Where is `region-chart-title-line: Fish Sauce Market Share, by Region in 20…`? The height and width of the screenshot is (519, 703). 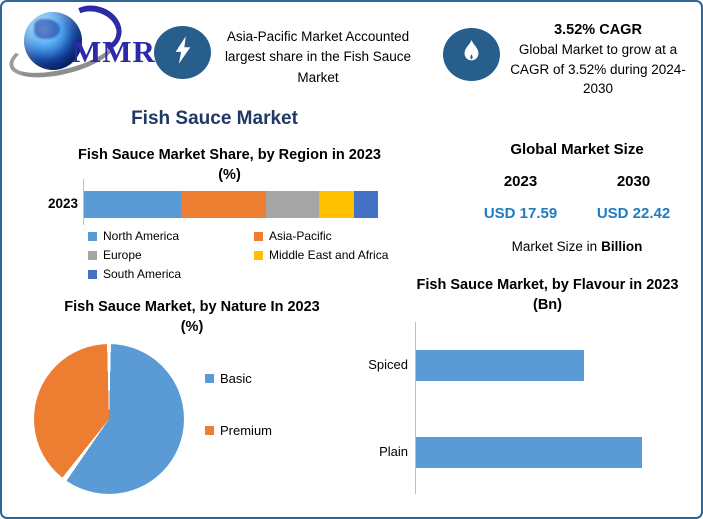
region-chart-title-line: Fish Sauce Market Share, by Region in 20… is located at coordinates (229, 155).